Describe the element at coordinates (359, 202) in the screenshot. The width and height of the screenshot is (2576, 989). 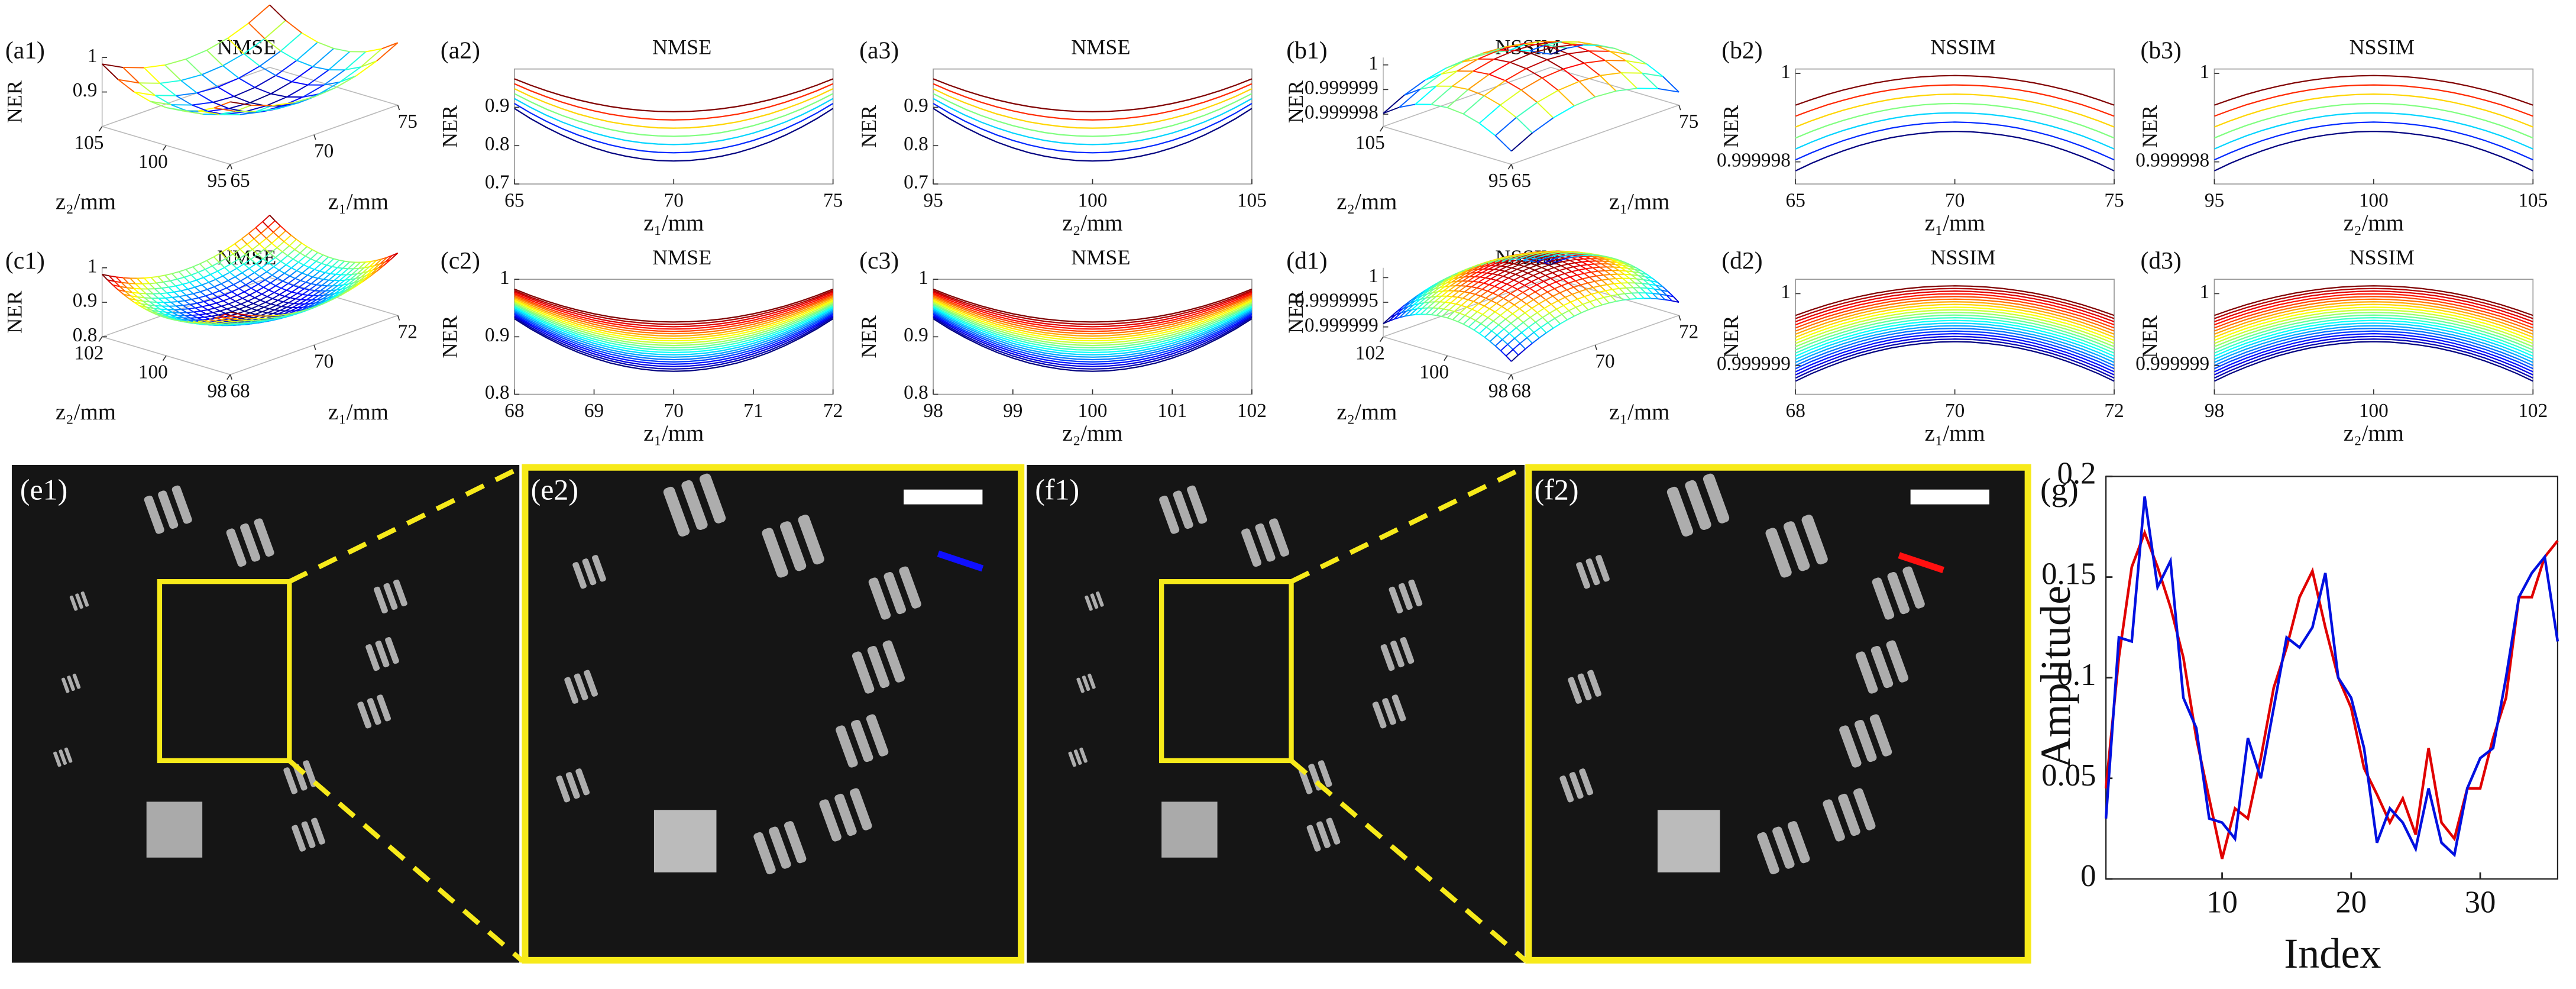
I see `x-axis-label: z₁/mm` at that location.